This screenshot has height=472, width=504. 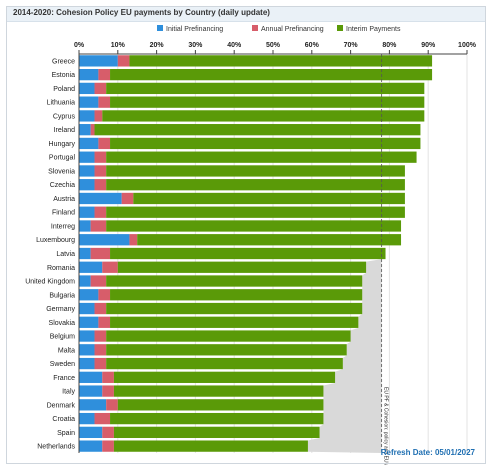 What do you see at coordinates (386, 426) in the screenshot?
I see `reference-line-label: EU PF & Cohesion: policy and EU average` at bounding box center [386, 426].